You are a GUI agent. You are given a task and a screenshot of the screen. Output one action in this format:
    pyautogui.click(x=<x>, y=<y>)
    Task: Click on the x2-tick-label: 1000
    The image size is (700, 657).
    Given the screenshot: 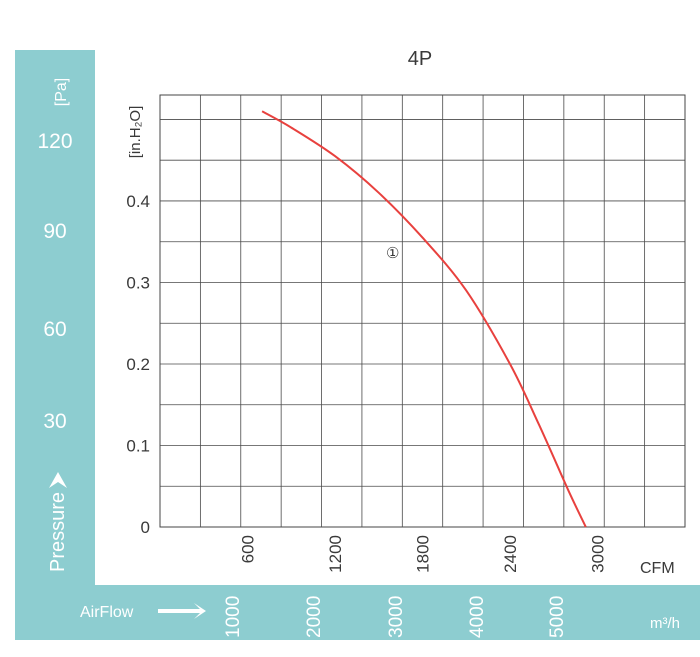 What is the action you would take?
    pyautogui.click(x=233, y=617)
    